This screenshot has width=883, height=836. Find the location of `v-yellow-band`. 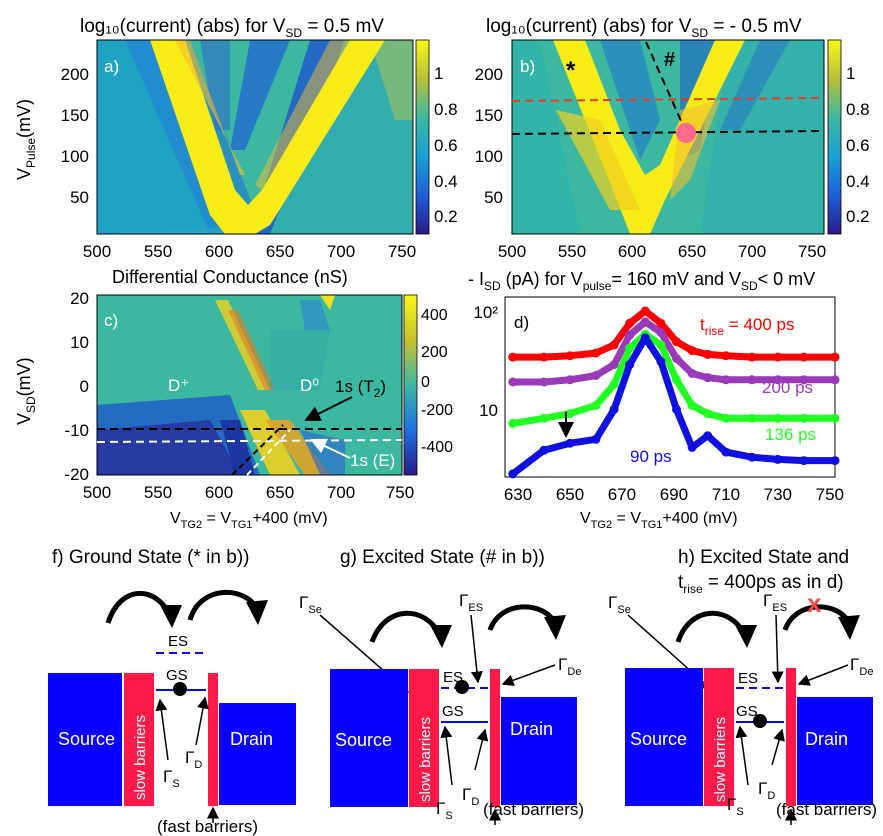

v-yellow-band is located at coordinates (267, 137).